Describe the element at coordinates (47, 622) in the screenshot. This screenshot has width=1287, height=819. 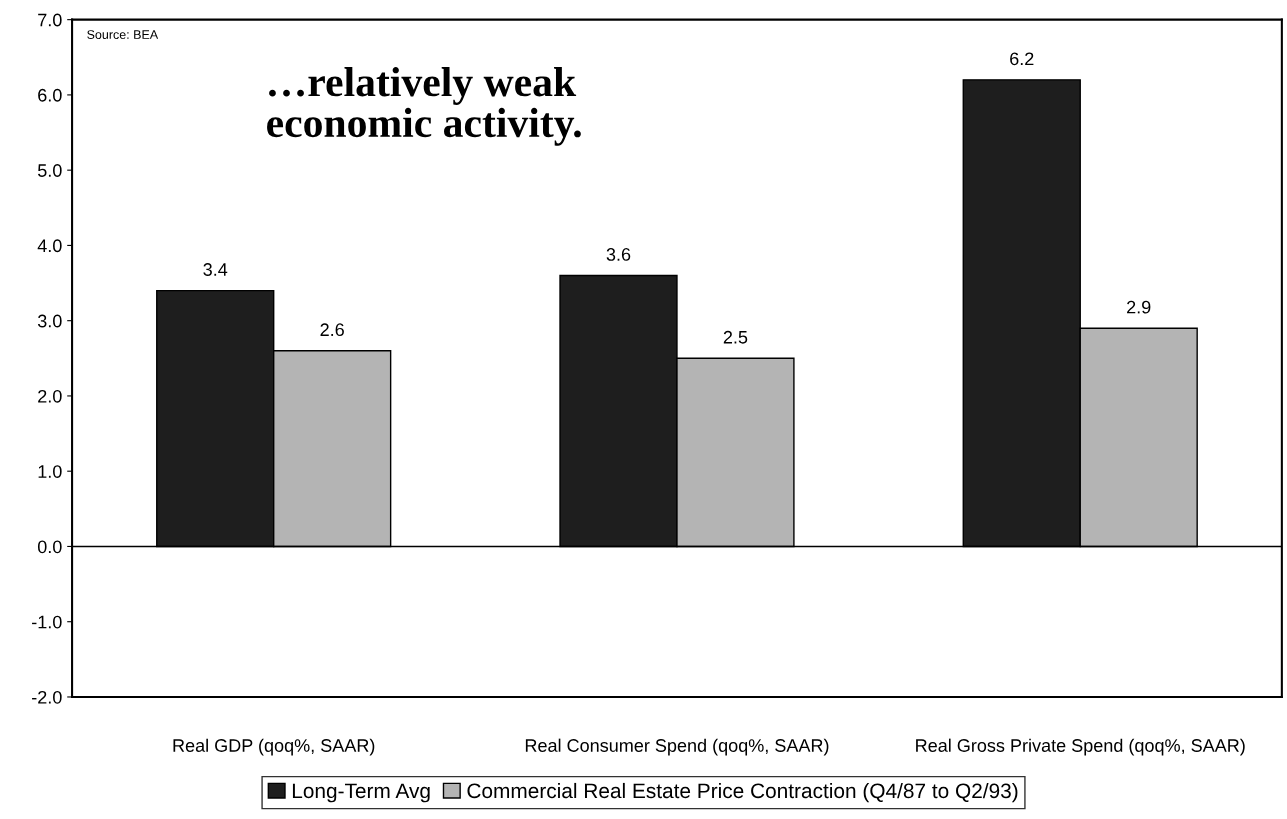
I see `y-tick-label: -1.0` at that location.